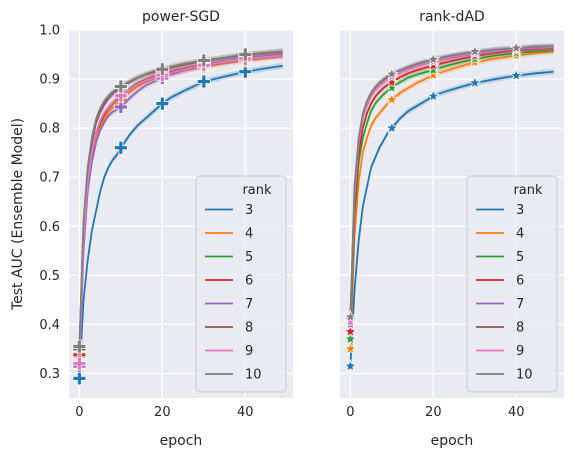 The height and width of the screenshot is (458, 574). I want to click on y-tick-label: 0.8, so click(49, 129).